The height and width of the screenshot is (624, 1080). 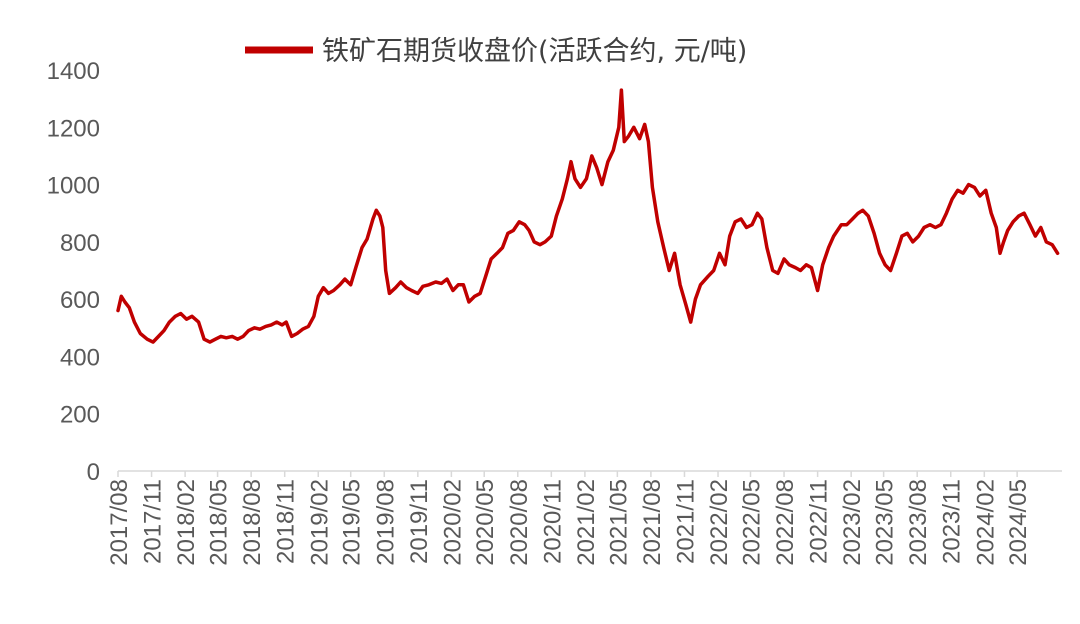 I want to click on x-tick-label: 2023/05, so click(x=885, y=522).